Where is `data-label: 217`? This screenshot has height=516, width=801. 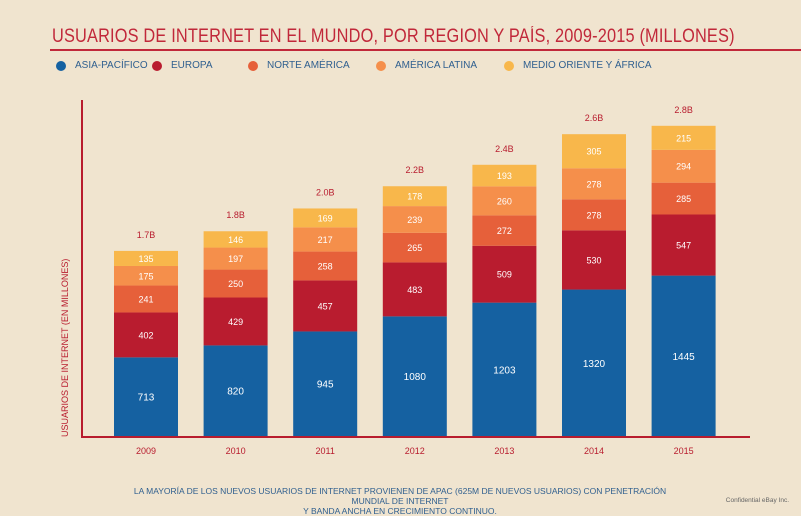
data-label: 217 is located at coordinates (325, 240).